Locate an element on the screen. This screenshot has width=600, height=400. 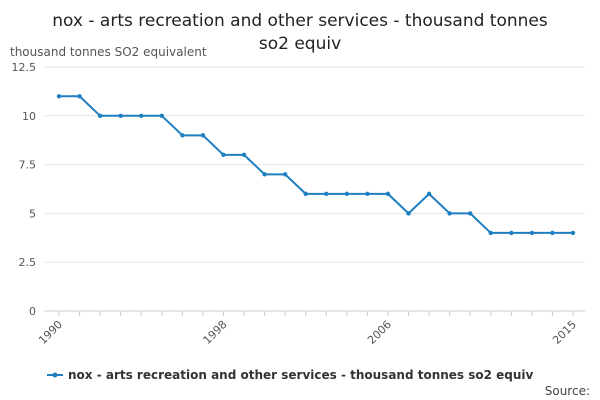
y-tick-label: 10 is located at coordinates (29, 116).